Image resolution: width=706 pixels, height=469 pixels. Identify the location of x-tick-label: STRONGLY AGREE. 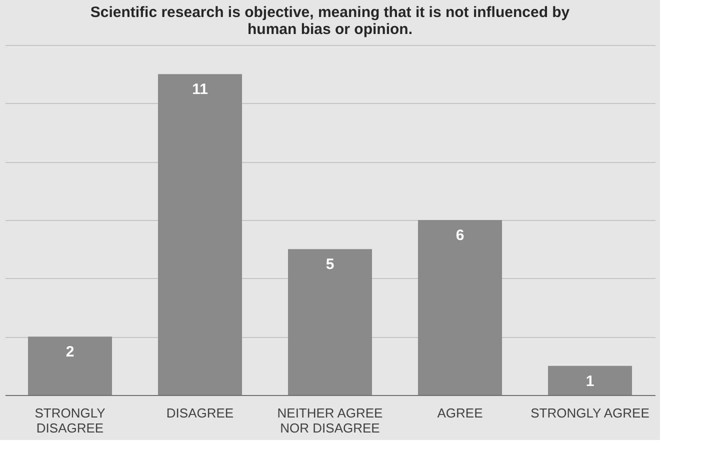
(590, 413).